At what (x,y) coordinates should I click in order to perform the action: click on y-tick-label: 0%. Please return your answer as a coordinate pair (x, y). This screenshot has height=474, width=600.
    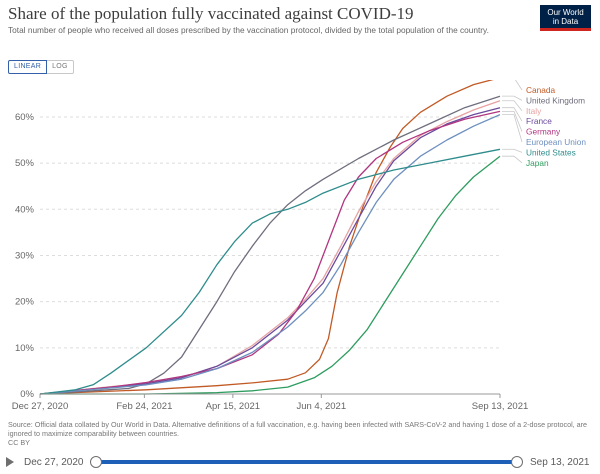
    Looking at the image, I should click on (27, 394).